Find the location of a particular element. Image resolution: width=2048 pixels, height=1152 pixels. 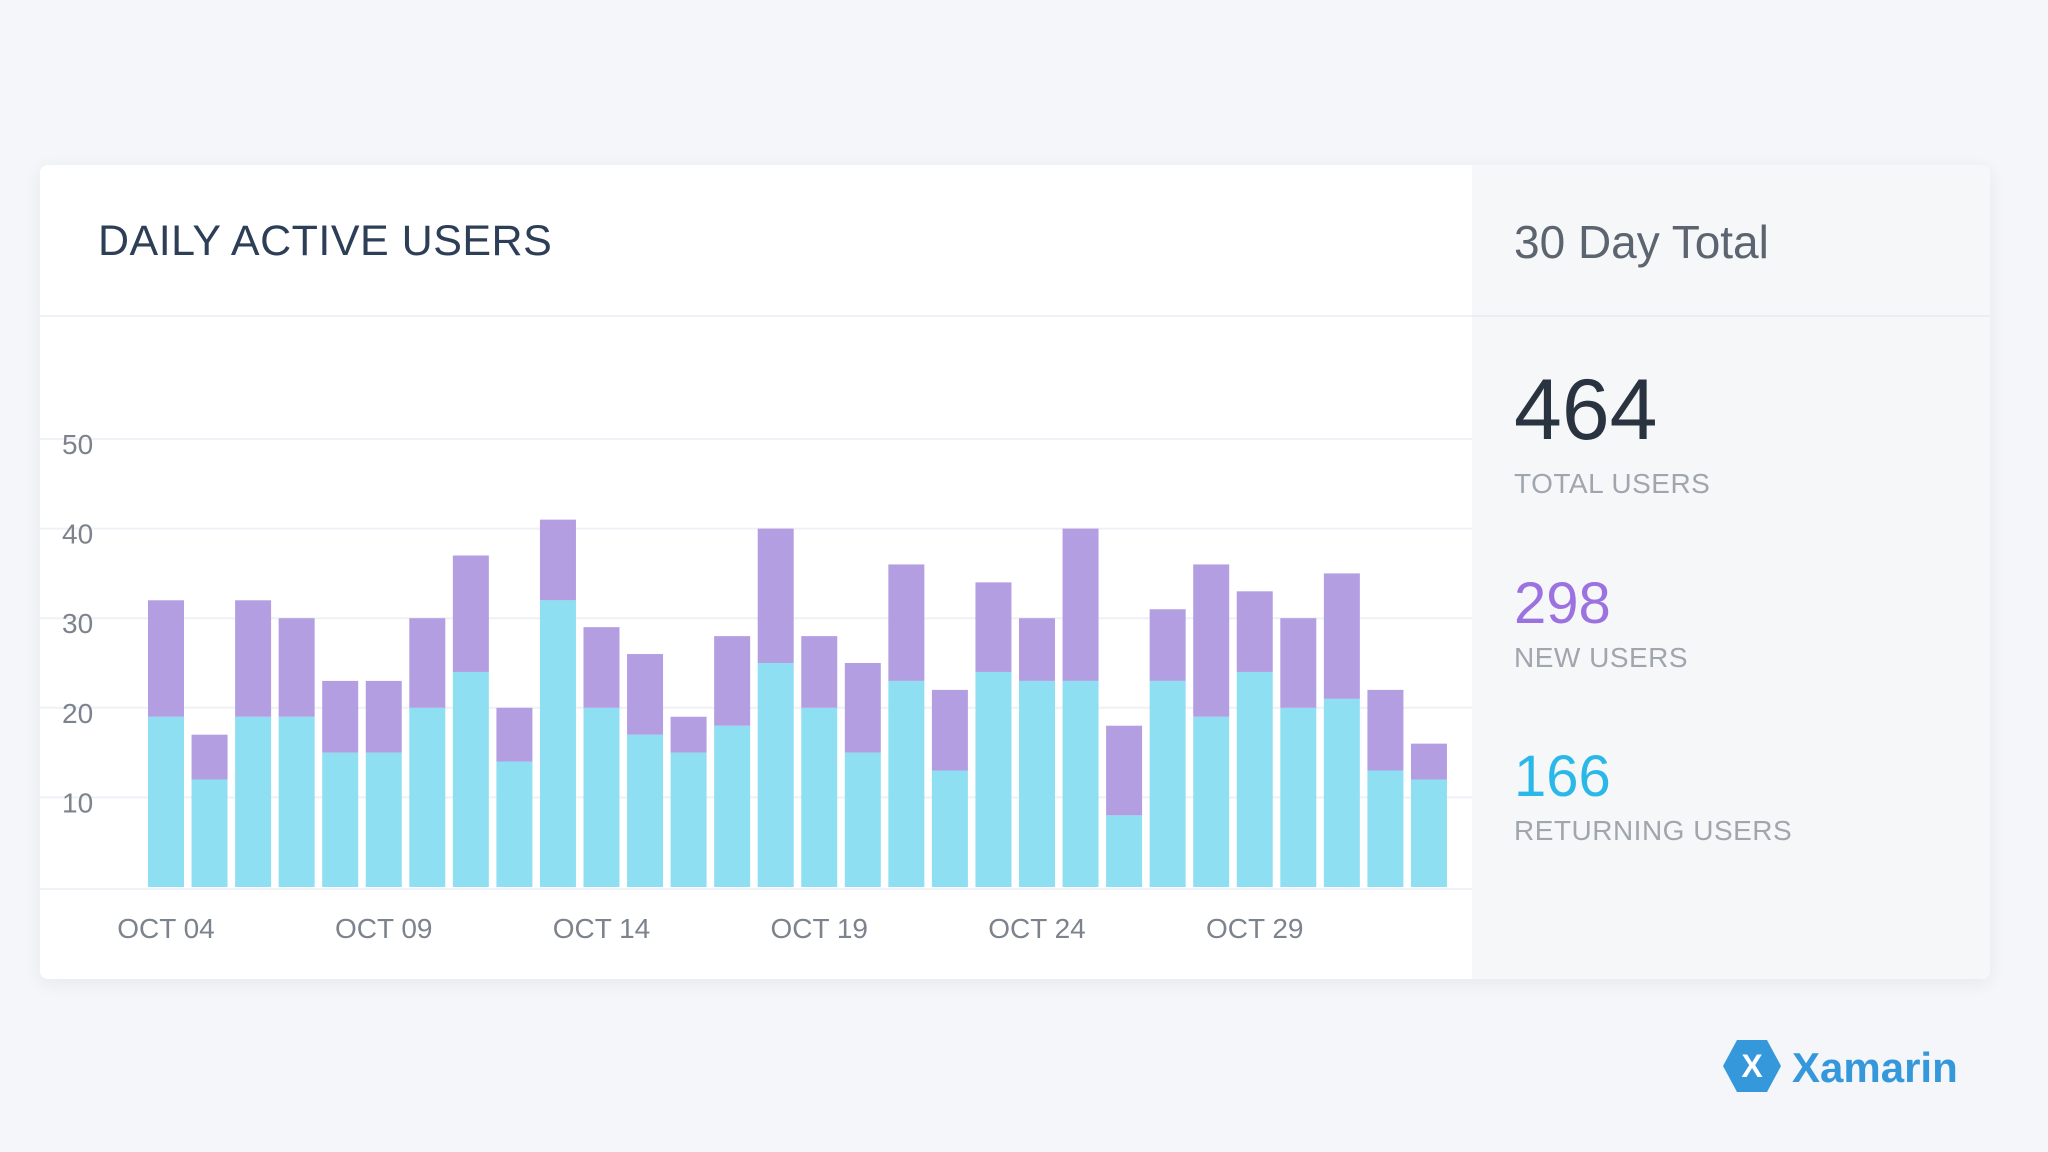

summary-header: 30 Day Total is located at coordinates (1731, 241).